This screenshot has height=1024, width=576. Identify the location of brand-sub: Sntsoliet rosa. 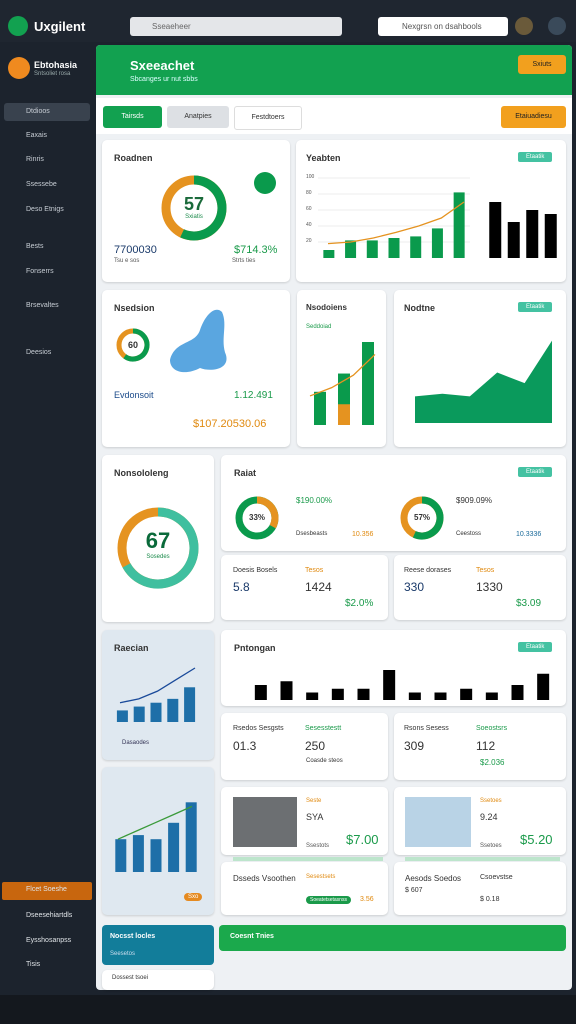
(52, 74).